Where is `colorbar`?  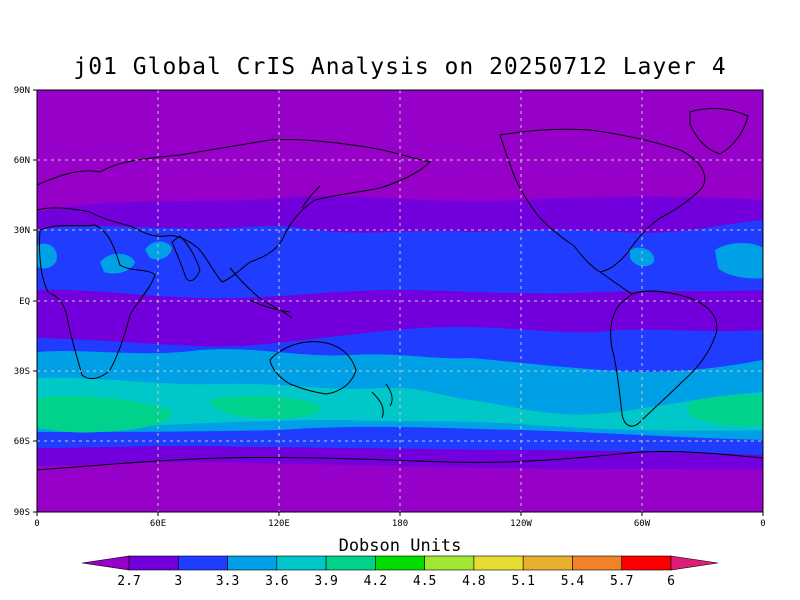 colorbar is located at coordinates (400, 563).